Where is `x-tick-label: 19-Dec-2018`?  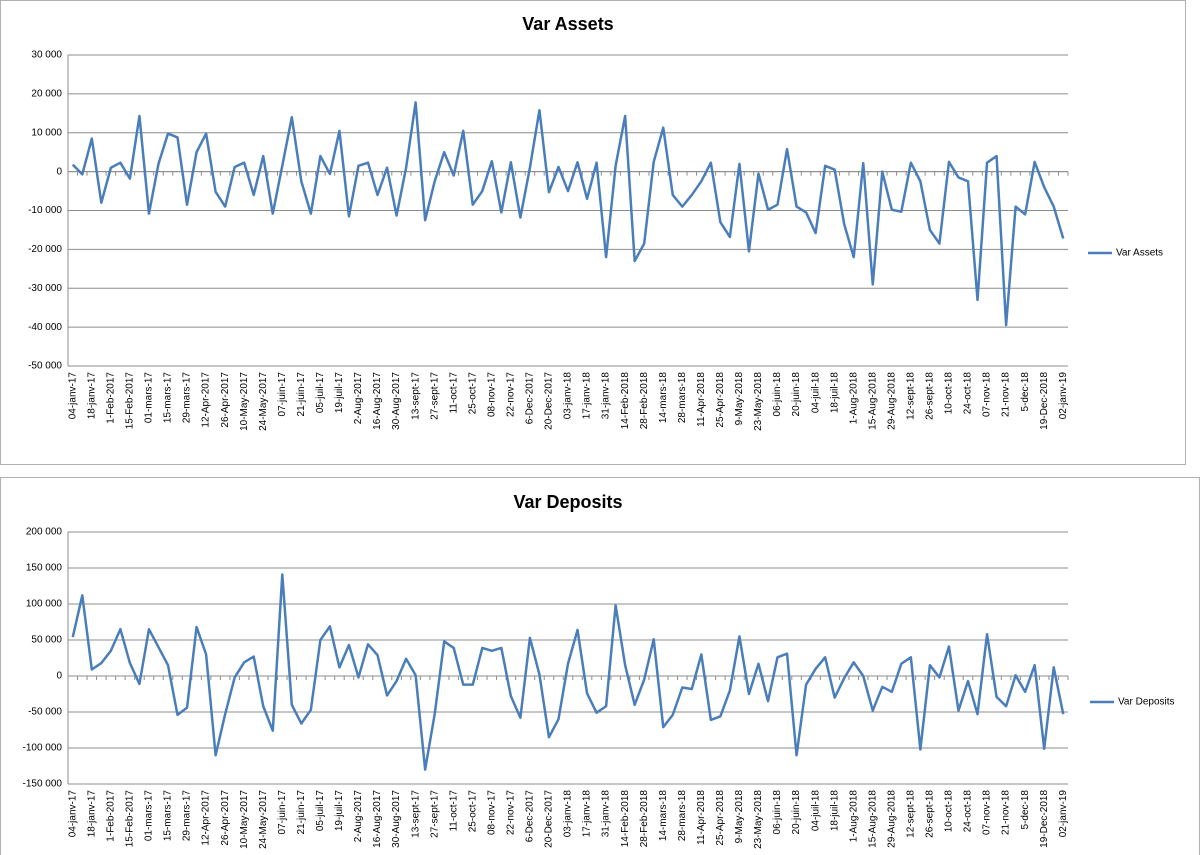
x-tick-label: 19-Dec-2018 is located at coordinates (1044, 401).